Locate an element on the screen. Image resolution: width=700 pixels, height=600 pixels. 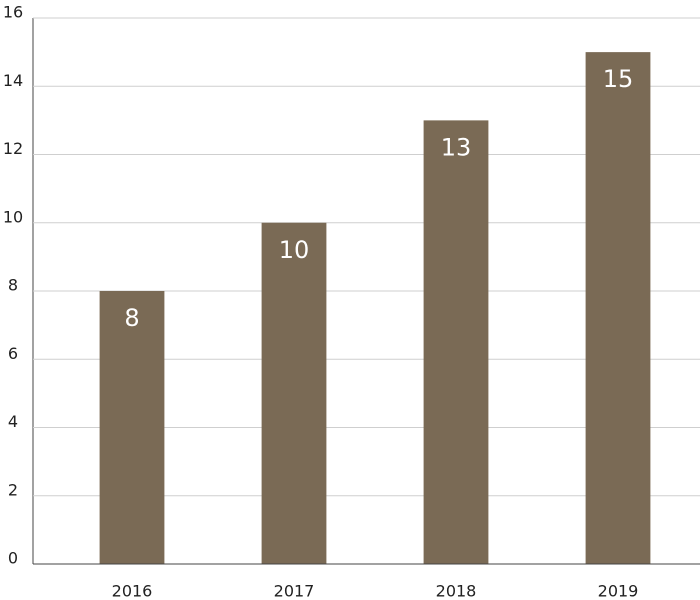
y-tick-label: 6 is located at coordinates (13, 353).